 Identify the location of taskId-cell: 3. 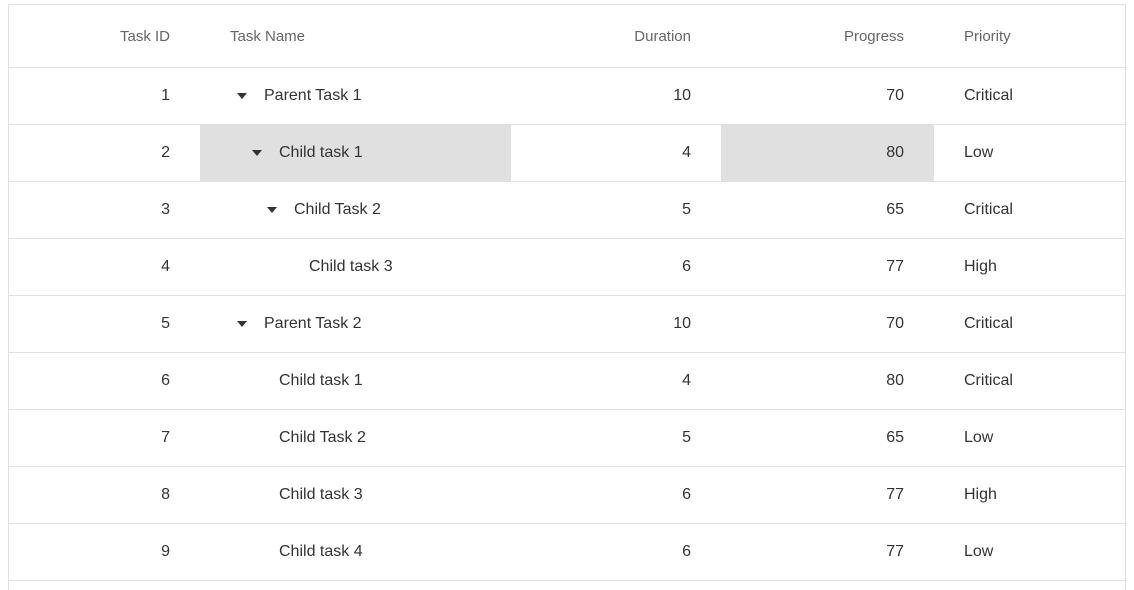
(104, 210).